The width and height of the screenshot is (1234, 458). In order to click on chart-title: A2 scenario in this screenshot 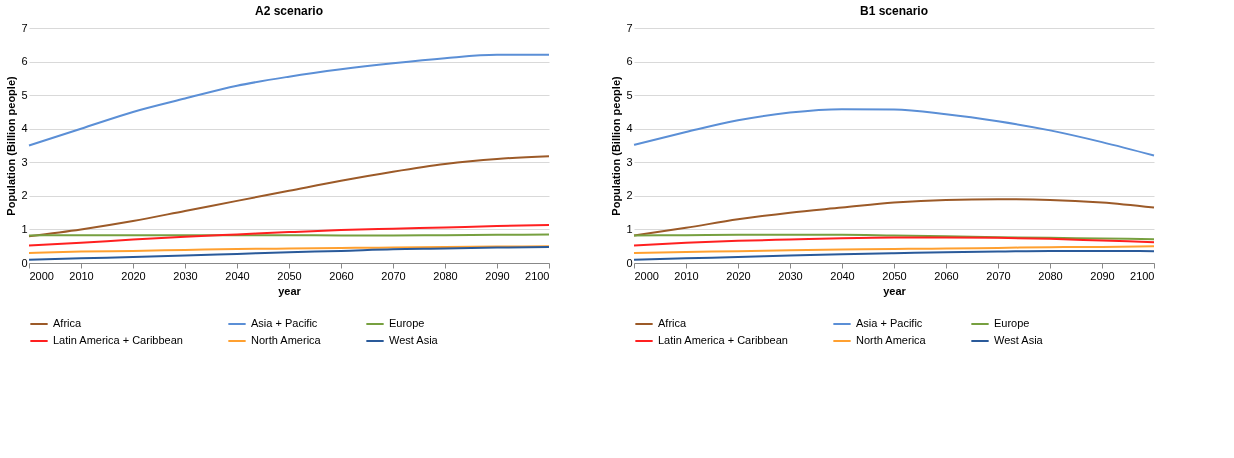, I will do `click(289, 11)`.